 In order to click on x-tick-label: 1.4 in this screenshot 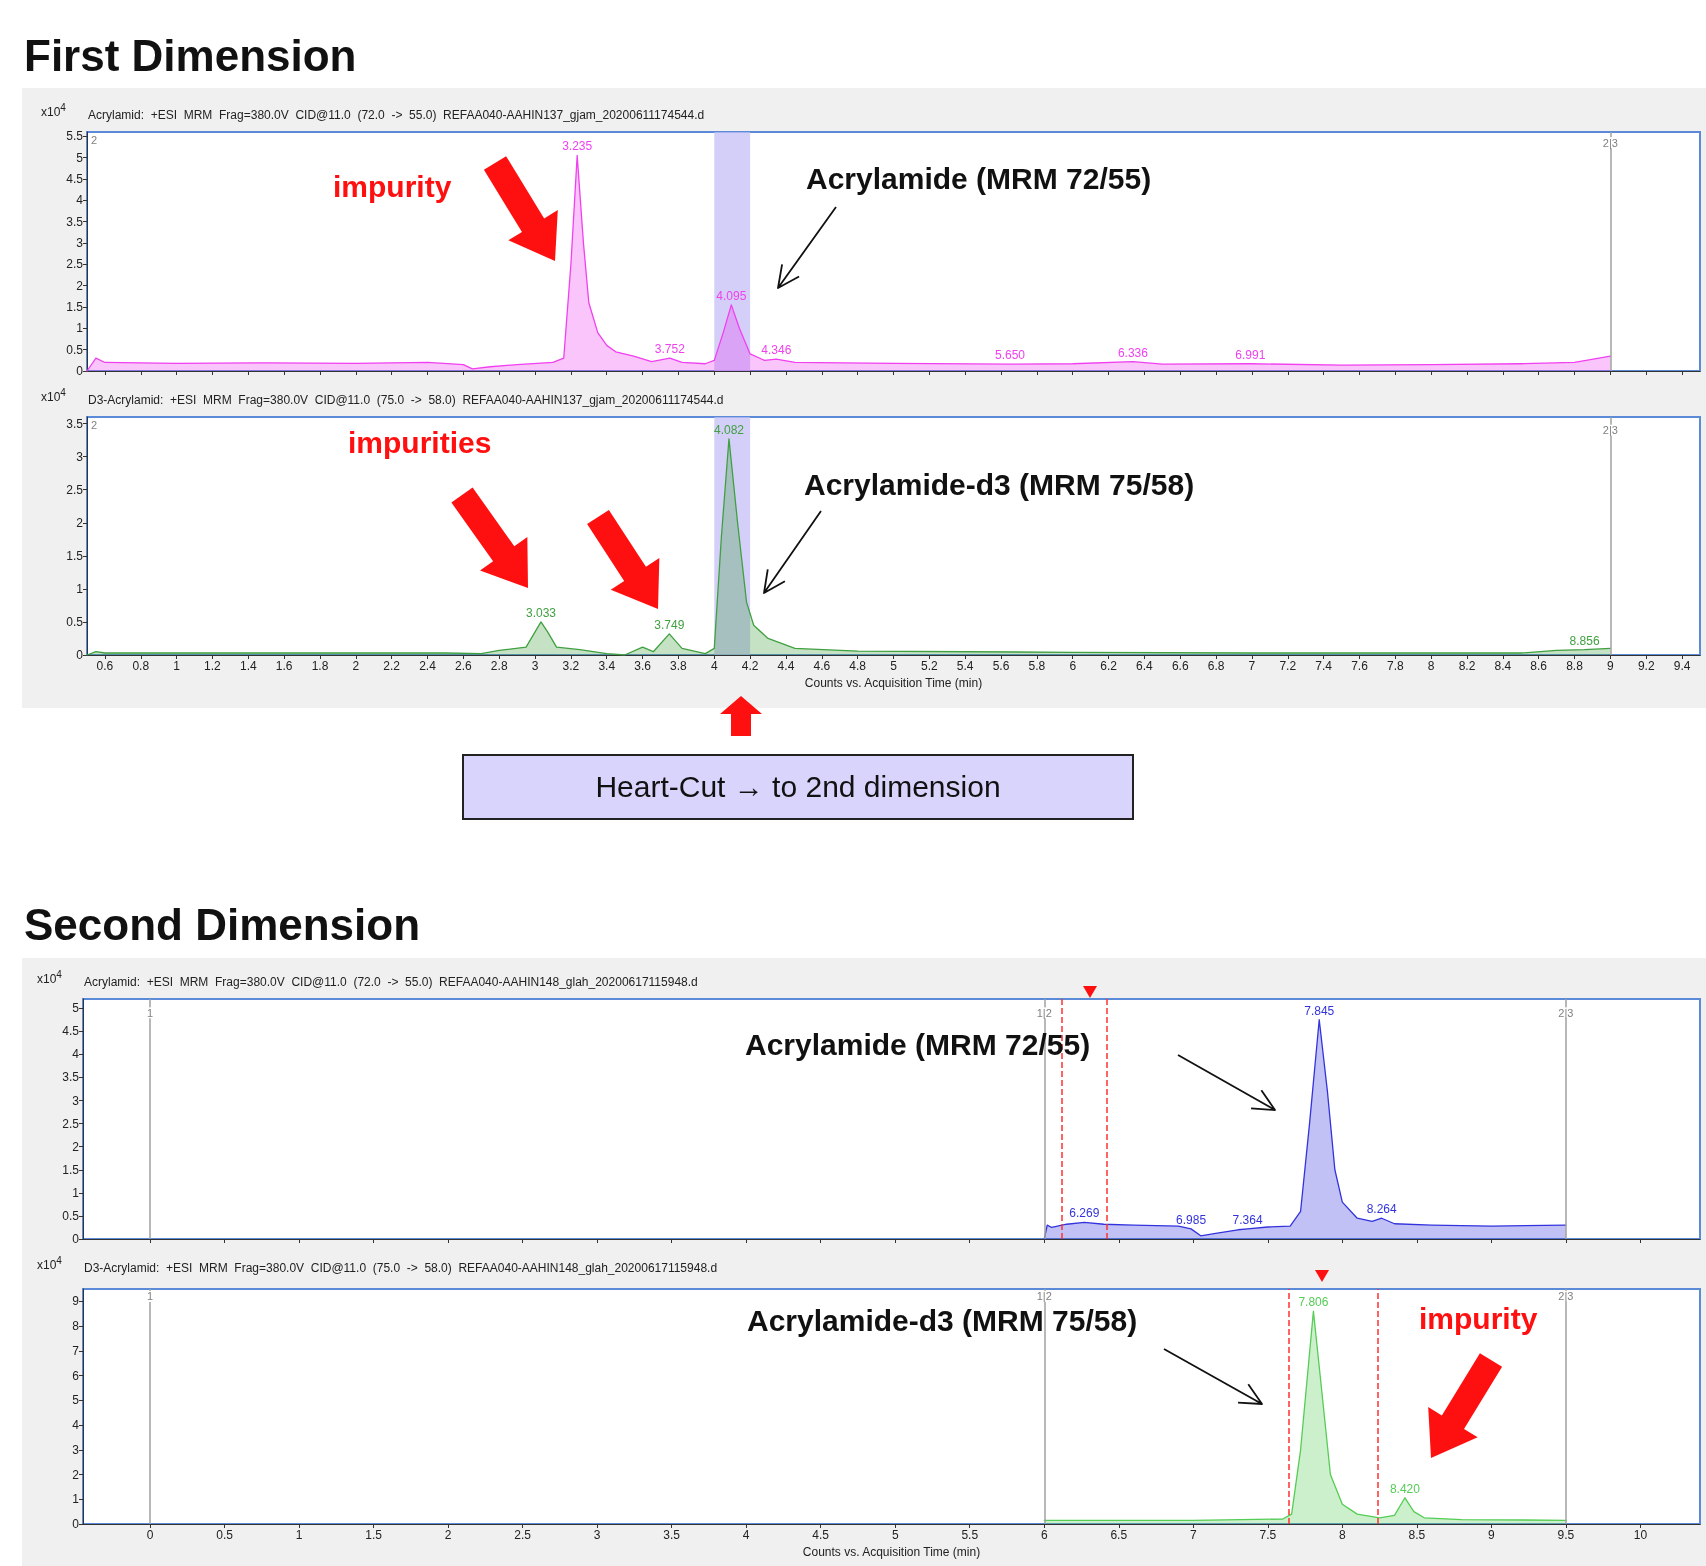, I will do `click(248, 666)`.